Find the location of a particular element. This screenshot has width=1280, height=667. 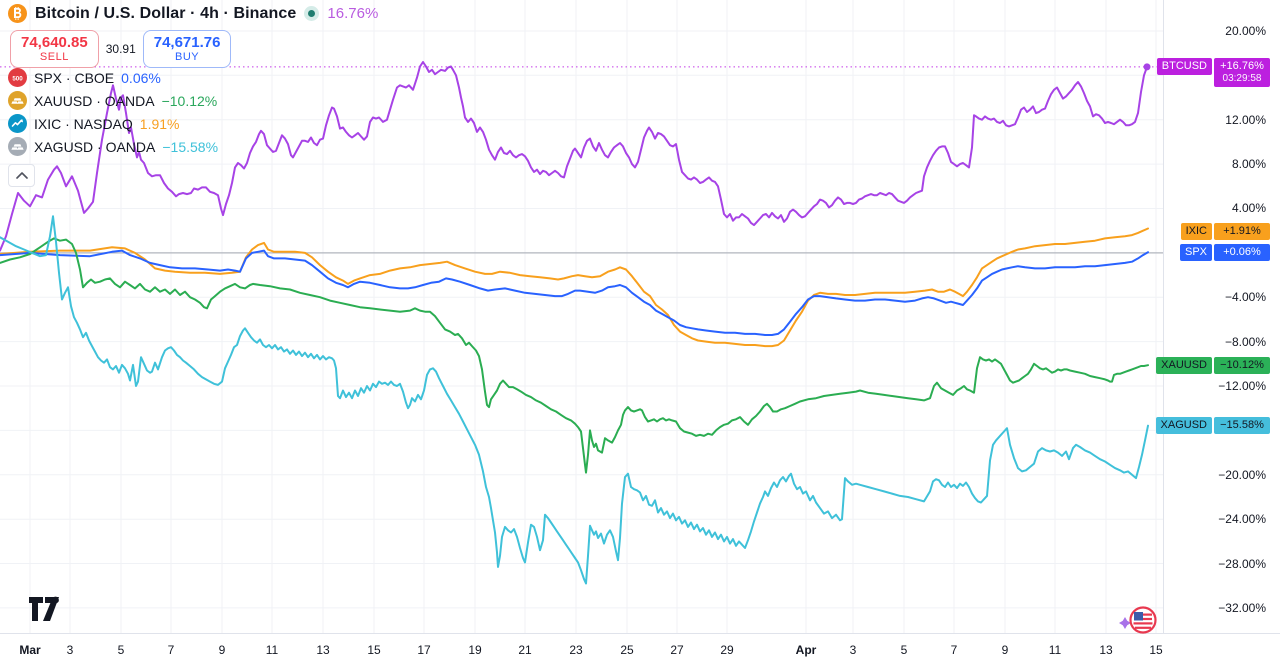

legend-row-spx: 500 SPX · CBOE 0.06% is located at coordinates (113, 77).